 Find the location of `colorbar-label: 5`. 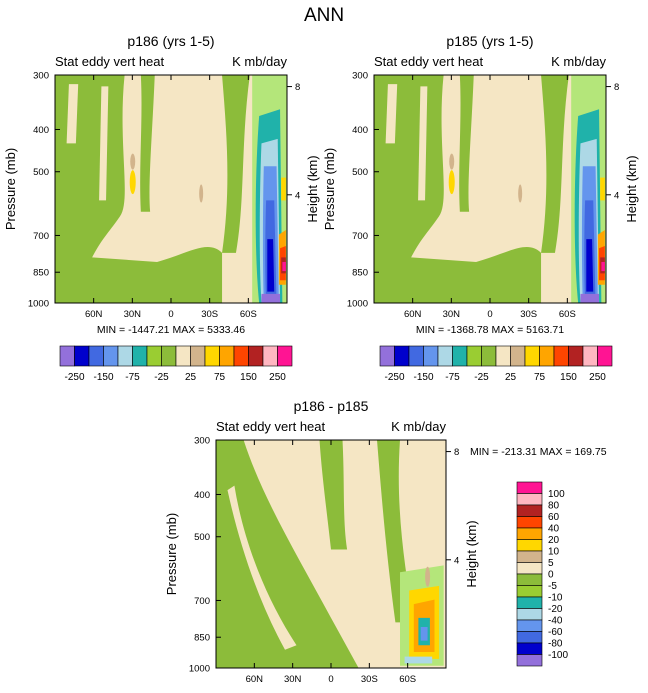

colorbar-label: 5 is located at coordinates (551, 563).